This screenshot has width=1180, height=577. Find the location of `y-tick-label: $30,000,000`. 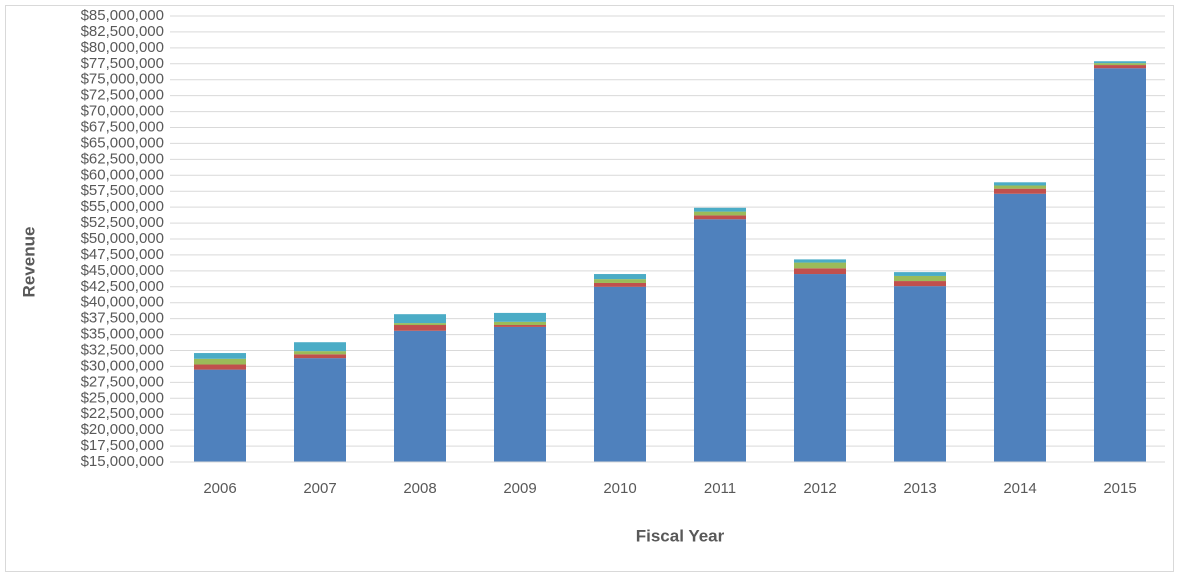

y-tick-label: $30,000,000 is located at coordinates (122, 365).